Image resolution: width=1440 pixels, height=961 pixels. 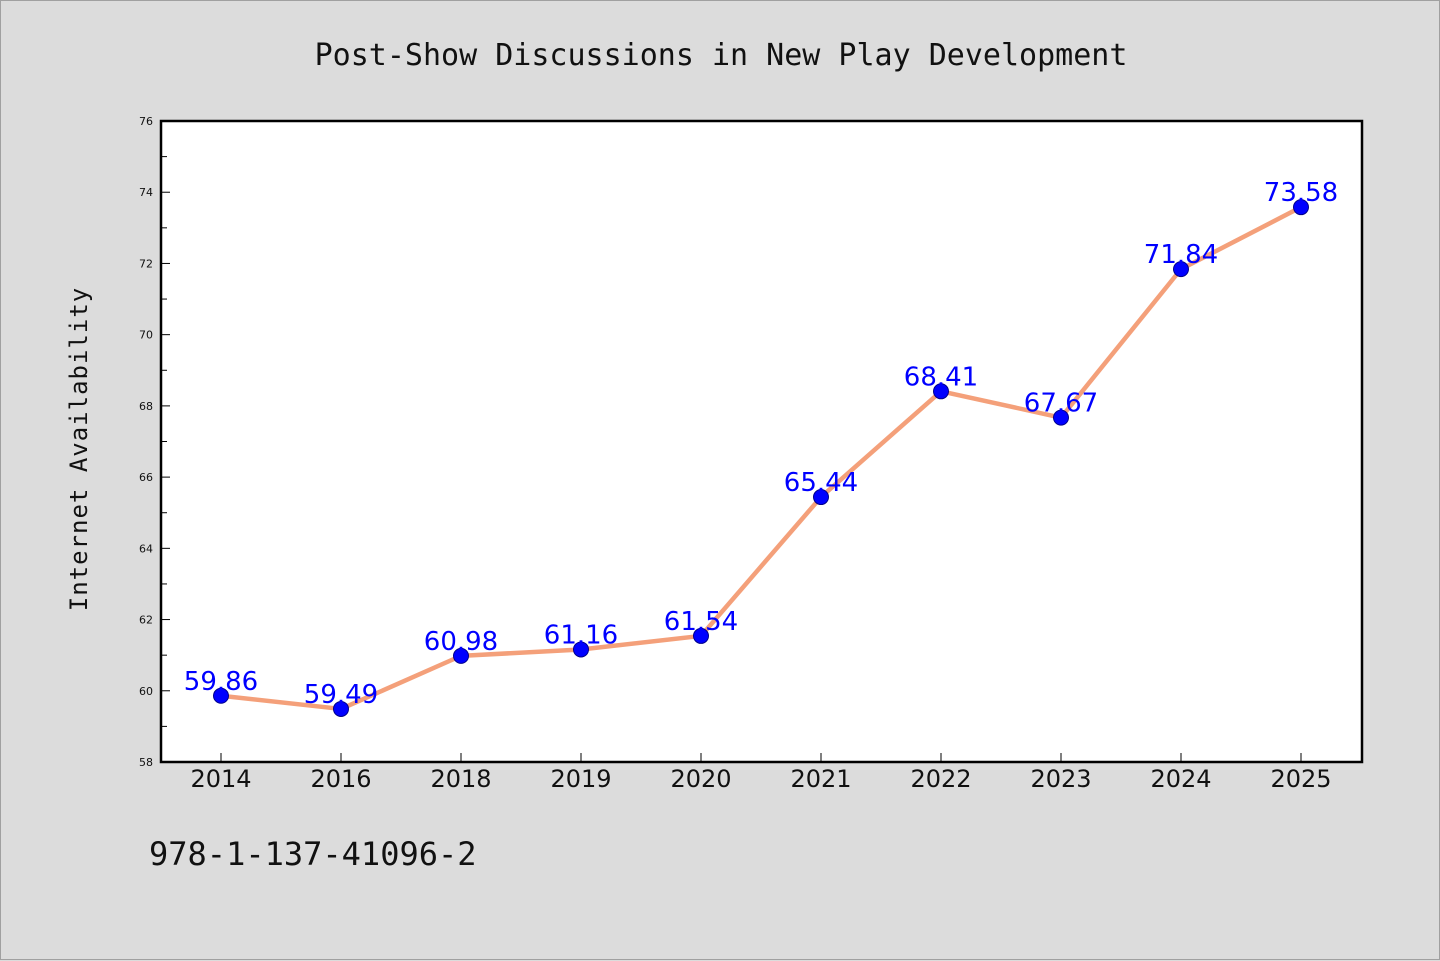 What do you see at coordinates (146, 548) in the screenshot?
I see `y-tick-label: 64` at bounding box center [146, 548].